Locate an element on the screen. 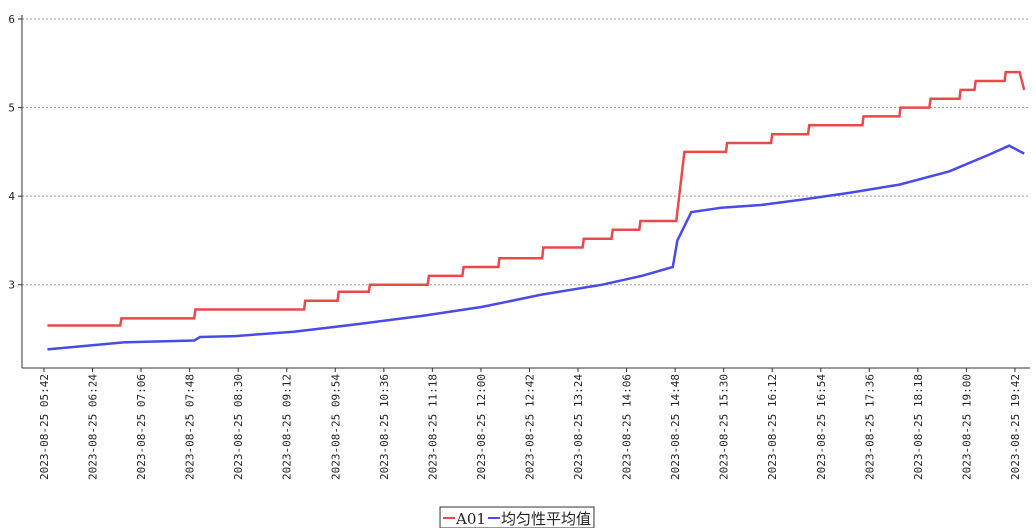 The width and height of the screenshot is (1036, 528). x-tick-label: 2023-08-25 07:06 is located at coordinates (141, 427).